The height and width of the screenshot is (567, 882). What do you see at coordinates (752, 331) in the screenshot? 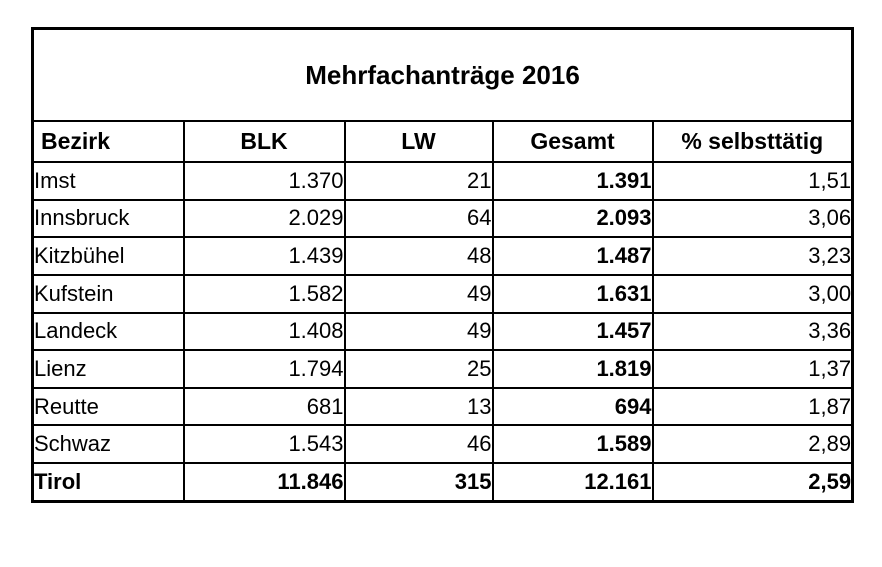
I see `cell-pct: 3,36` at bounding box center [752, 331].